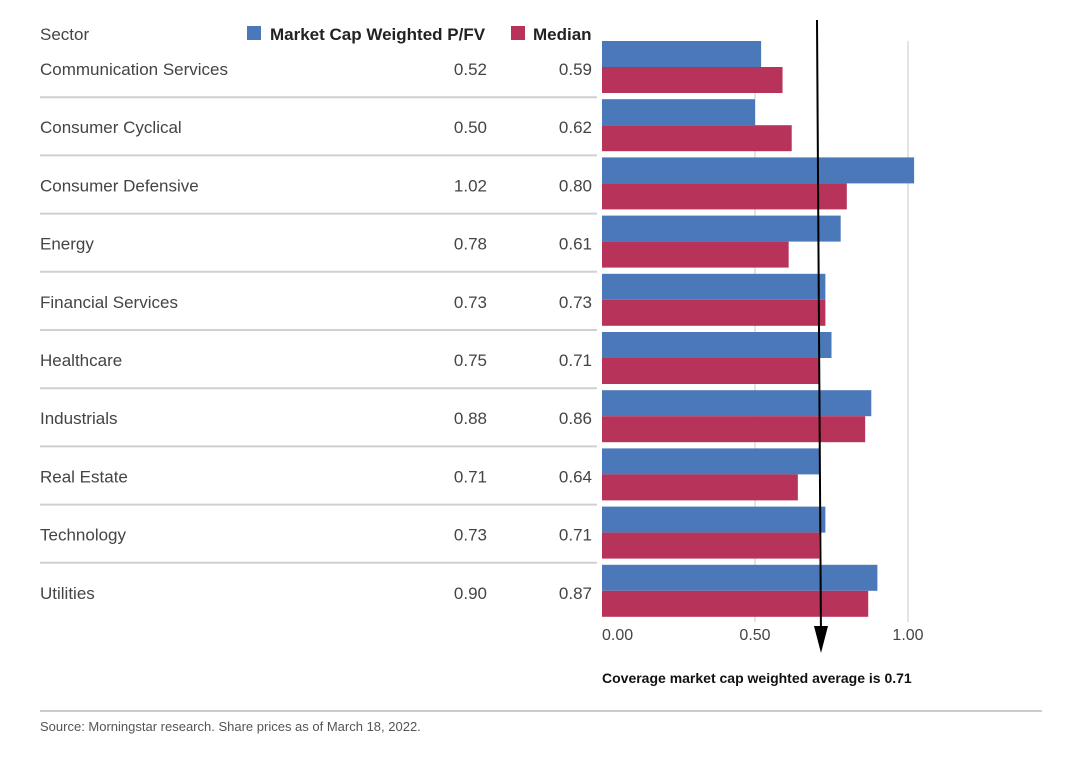 The height and width of the screenshot is (757, 1080). I want to click on x-tick-label: 1.00, so click(907, 635).